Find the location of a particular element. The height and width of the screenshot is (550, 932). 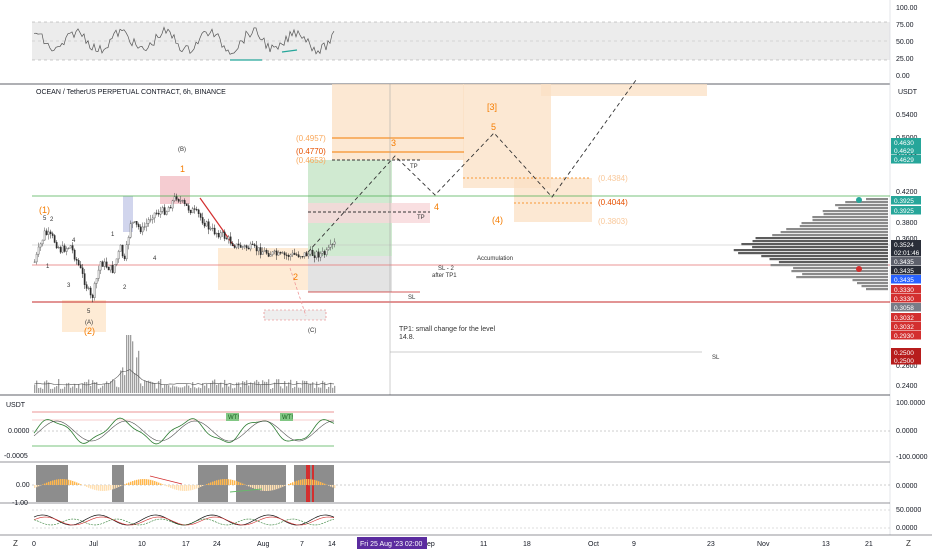

osc3-line-green is located at coordinates (184, 522).